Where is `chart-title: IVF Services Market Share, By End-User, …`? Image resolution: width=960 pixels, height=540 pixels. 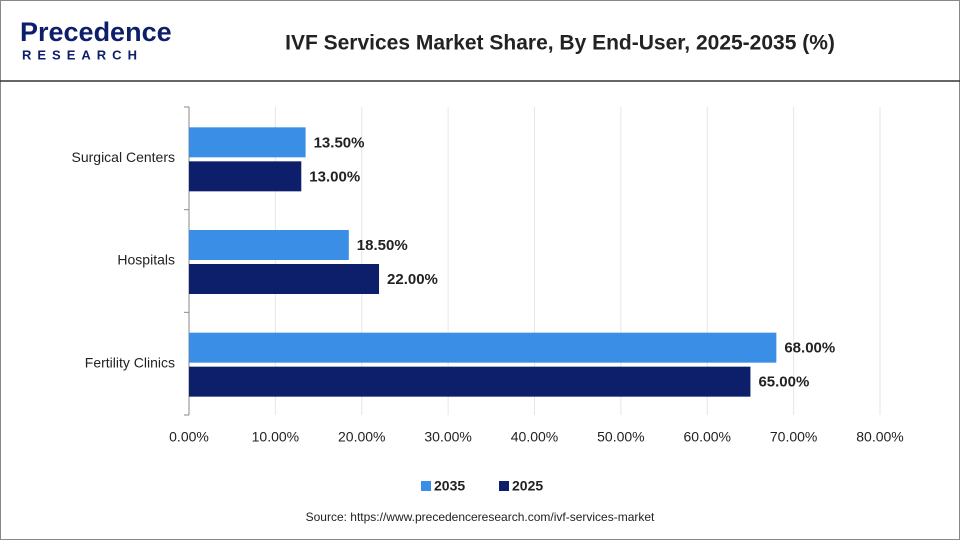
chart-title: IVF Services Market Share, By End-User, … is located at coordinates (560, 43).